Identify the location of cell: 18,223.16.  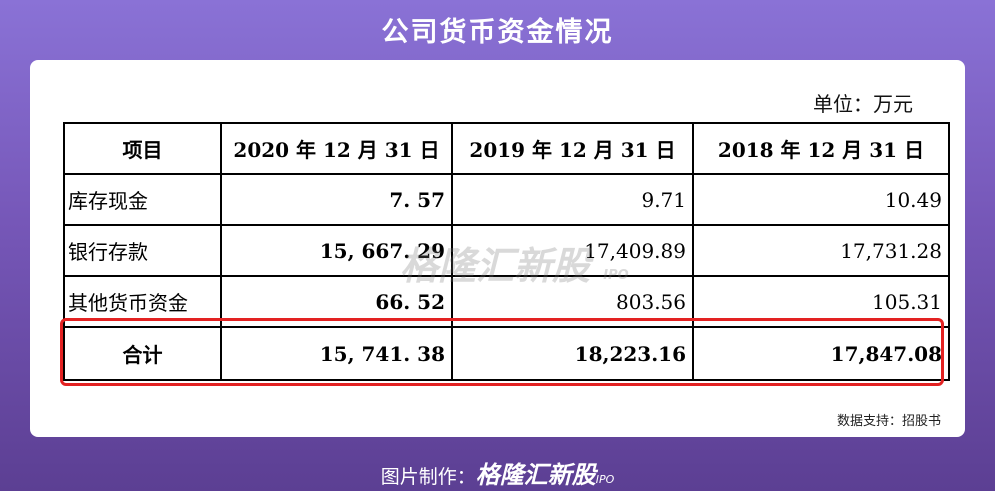
(572, 353).